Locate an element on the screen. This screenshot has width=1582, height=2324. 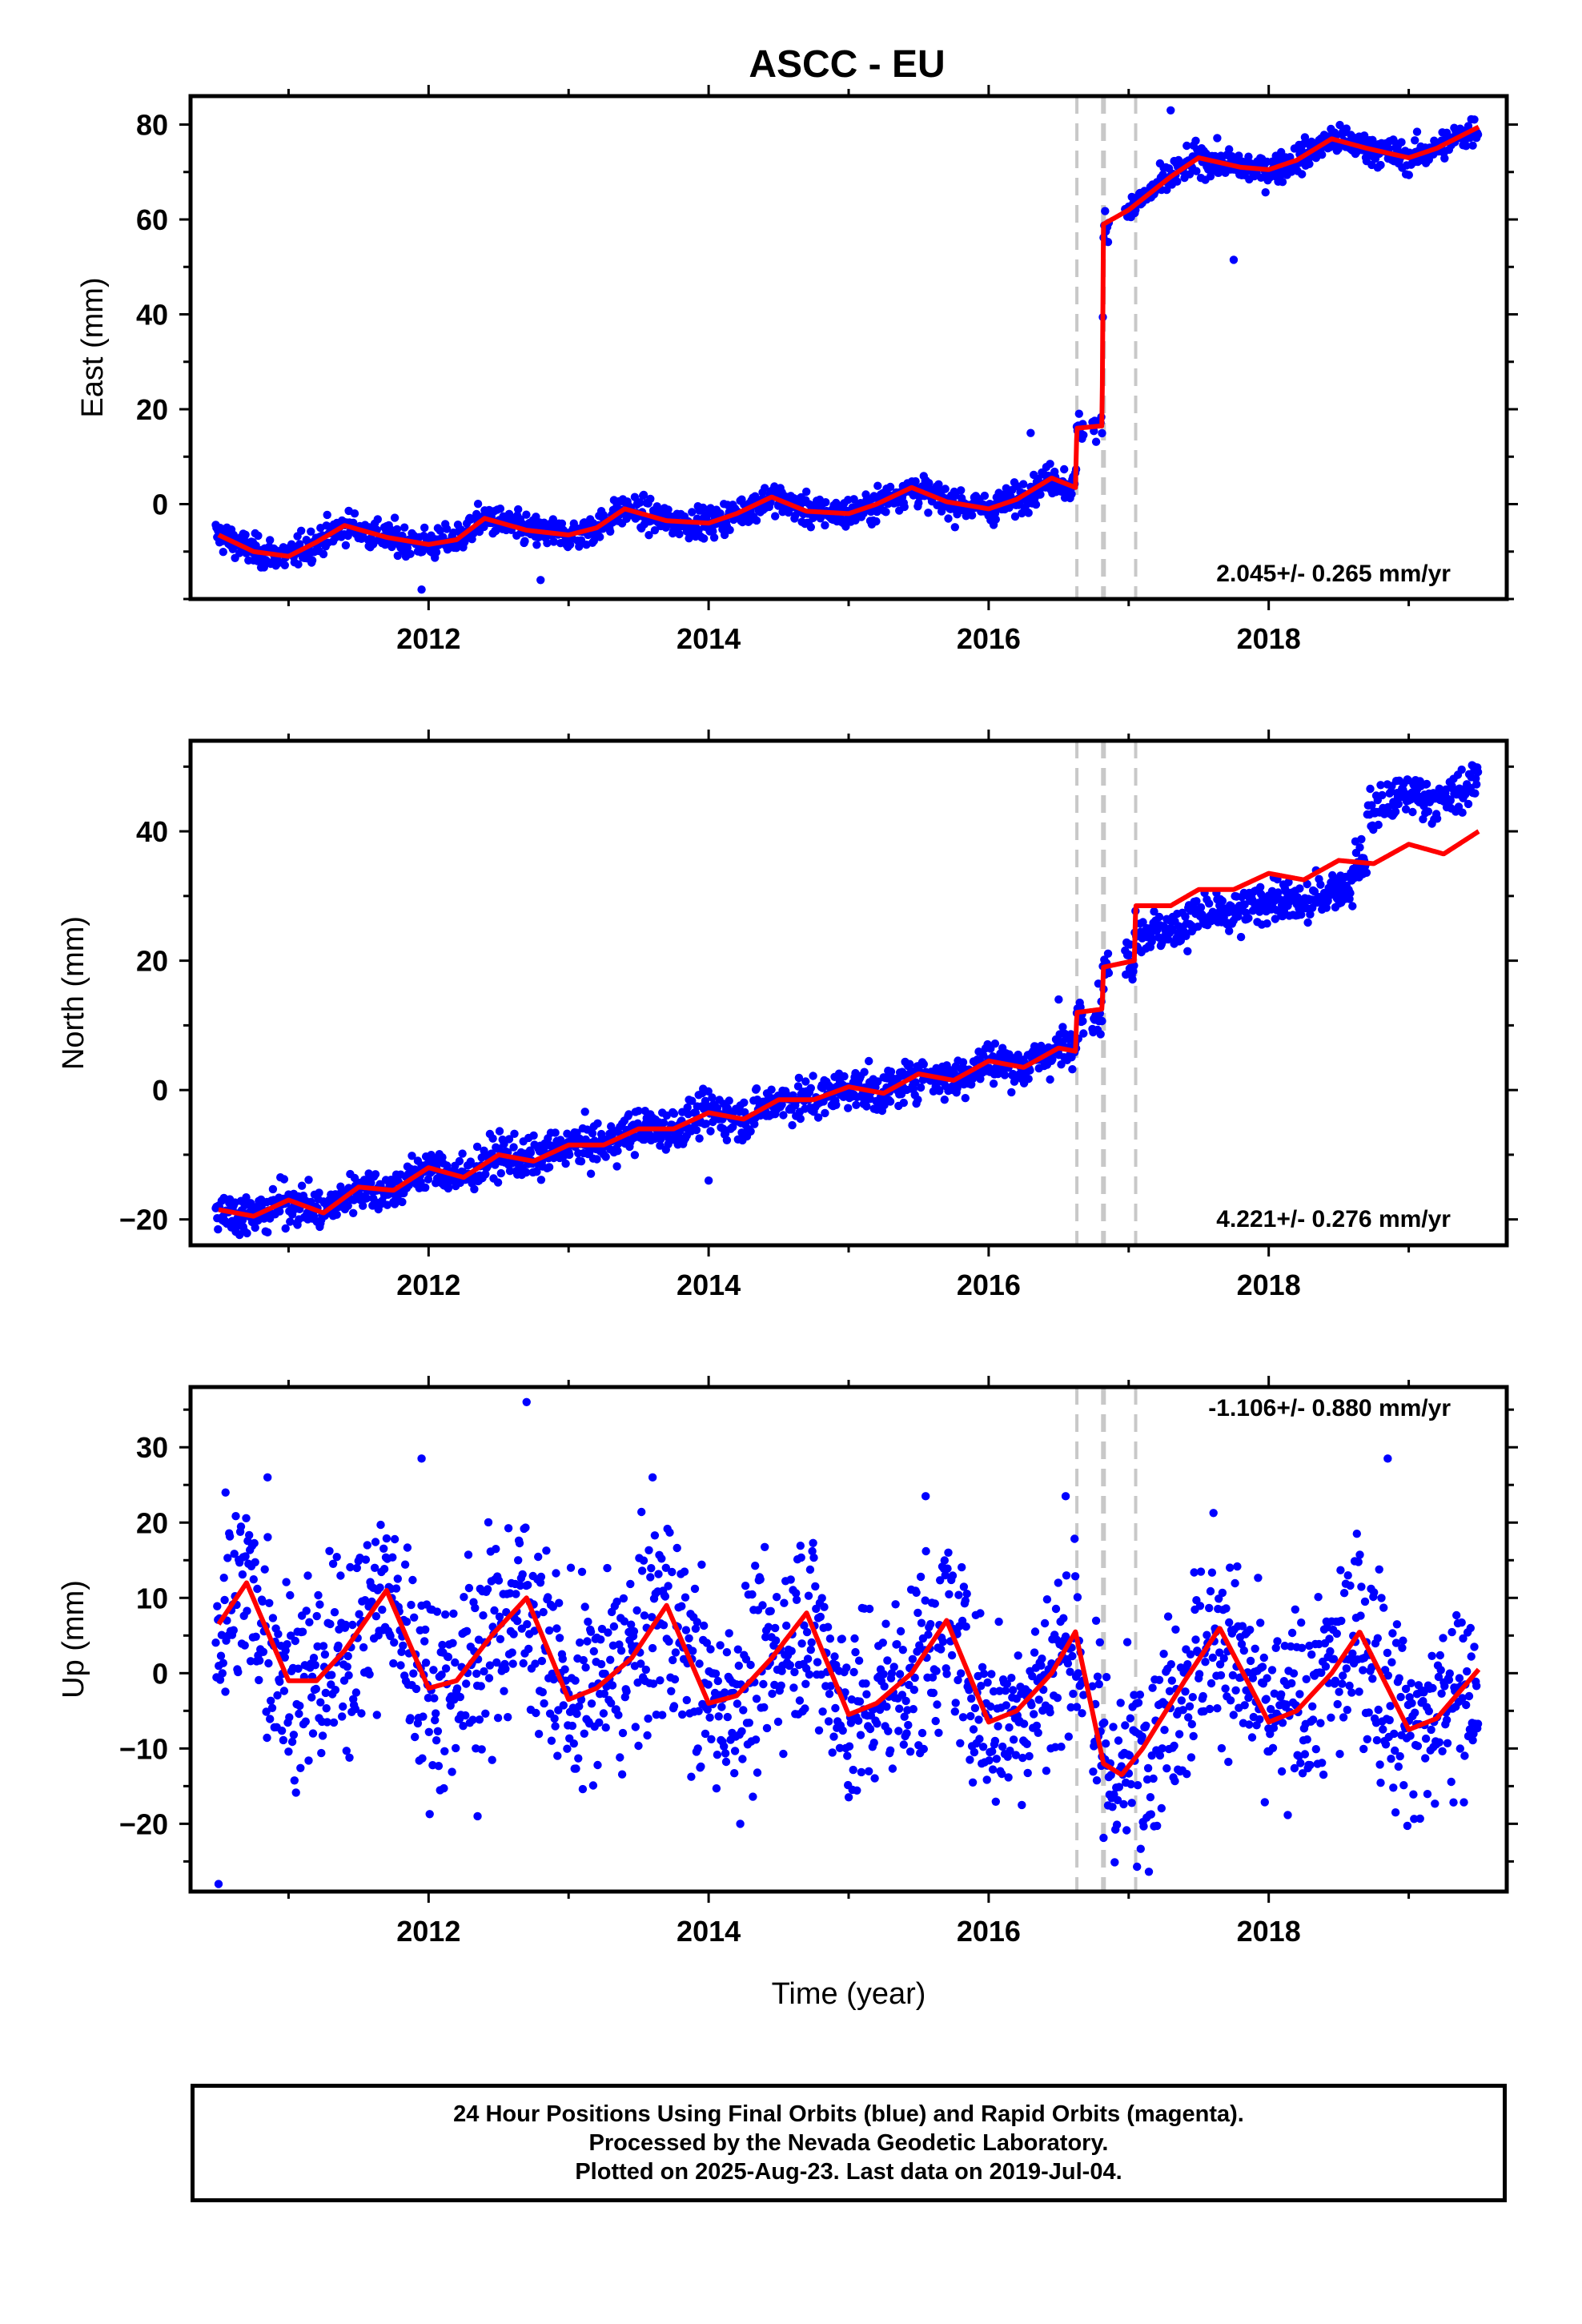
x-tick-label: 2018 is located at coordinates (1269, 1285).